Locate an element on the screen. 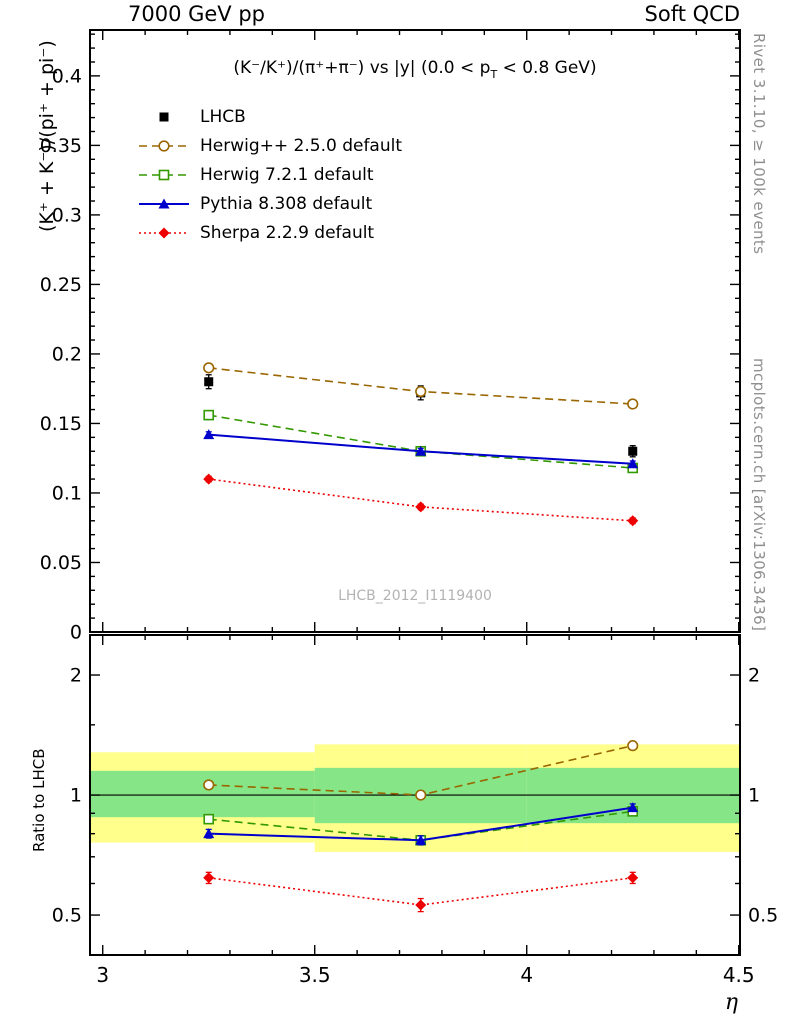 The image size is (786, 1024). x-tick-label: 4 is located at coordinates (526, 975).